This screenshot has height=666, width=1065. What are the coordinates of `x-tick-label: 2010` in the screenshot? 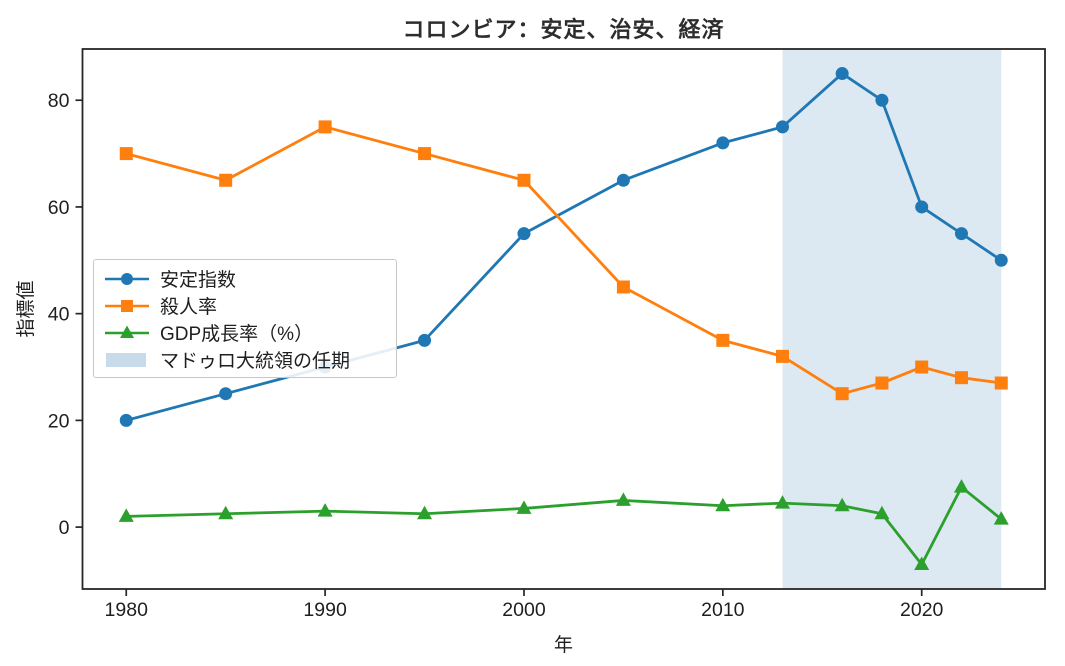 It's located at (723, 610).